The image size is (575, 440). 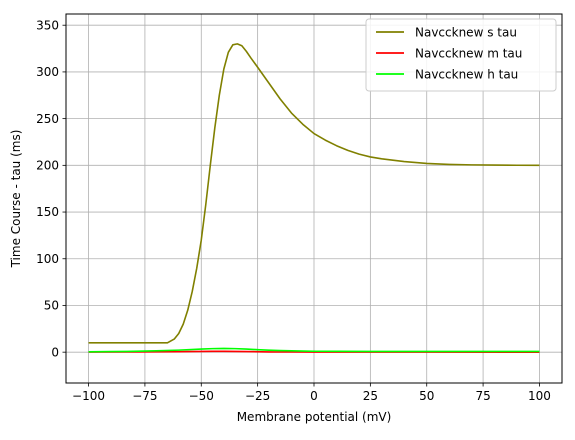 What do you see at coordinates (47, 259) in the screenshot?
I see `y-tick-label: 100` at bounding box center [47, 259].